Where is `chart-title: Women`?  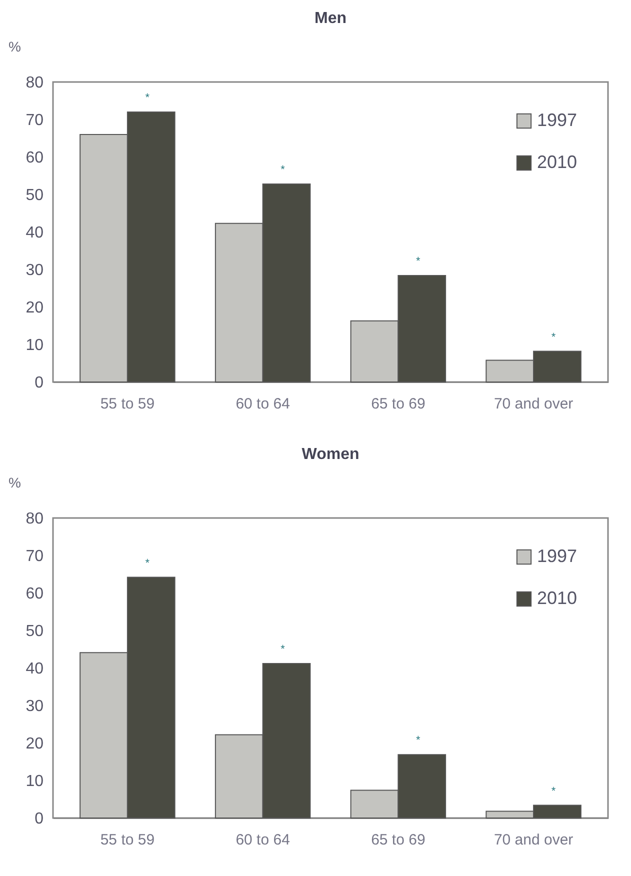
chart-title: Women is located at coordinates (331, 454).